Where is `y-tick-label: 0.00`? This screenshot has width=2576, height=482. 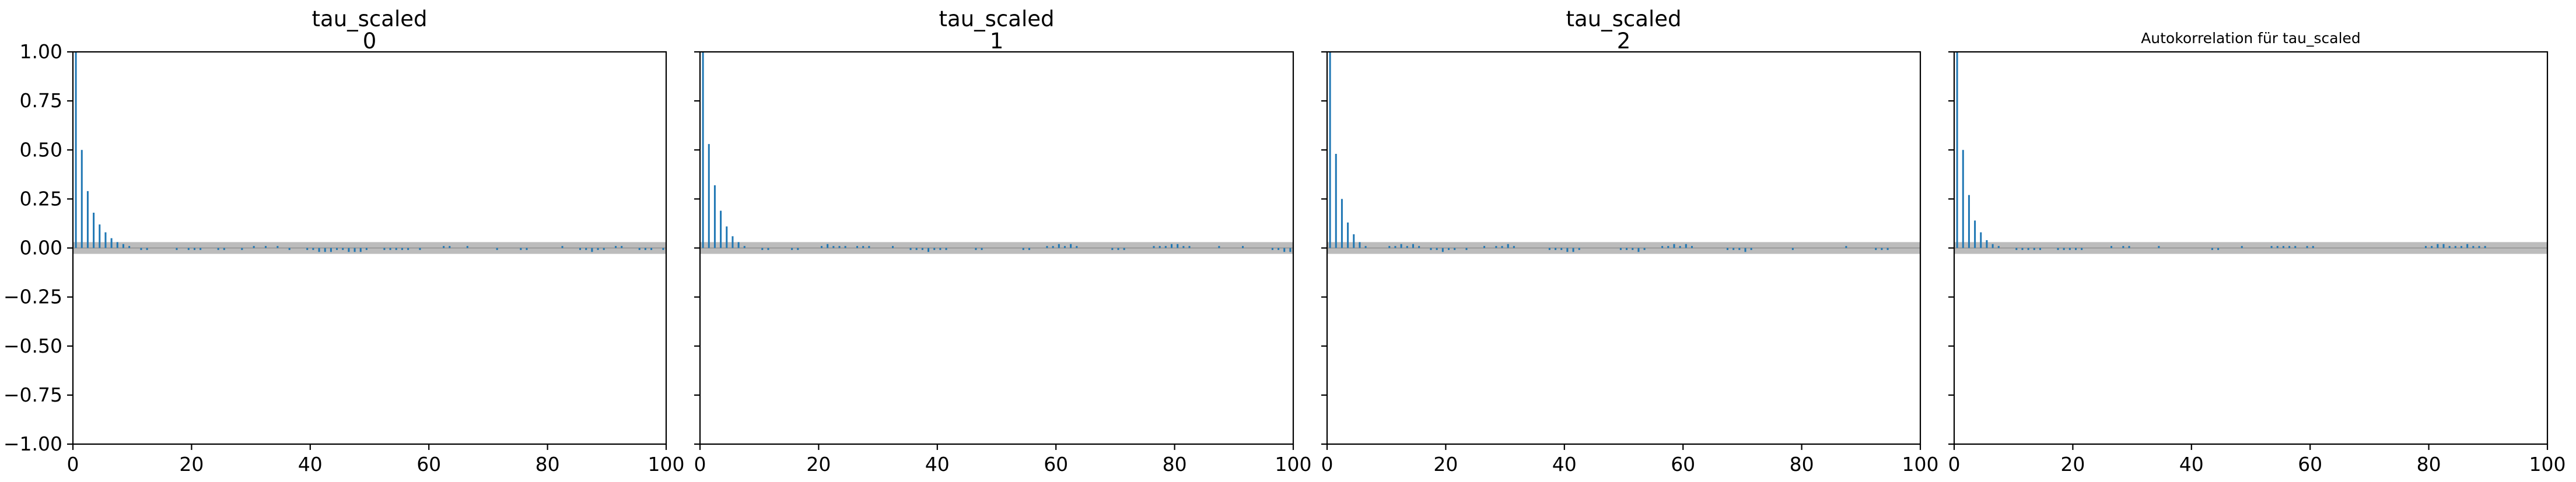
y-tick-label: 0.00 is located at coordinates (41, 248).